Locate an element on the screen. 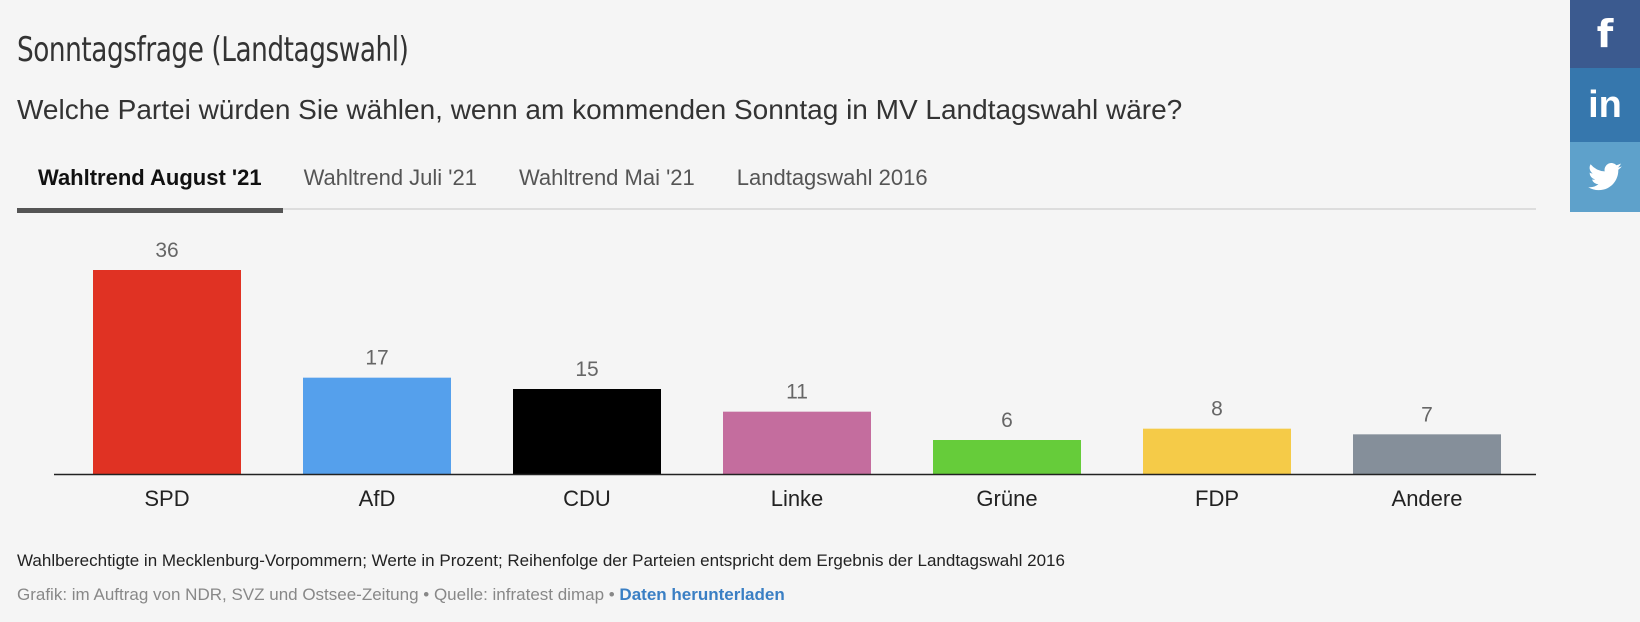 This screenshot has height=622, width=1640. category-label: Grüne is located at coordinates (1006, 498).